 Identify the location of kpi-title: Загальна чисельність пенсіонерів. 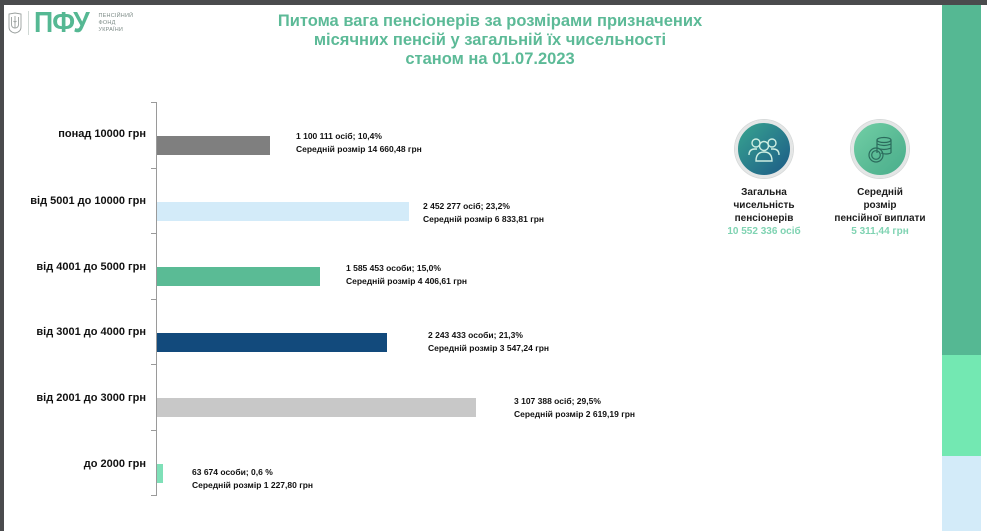
(764, 205).